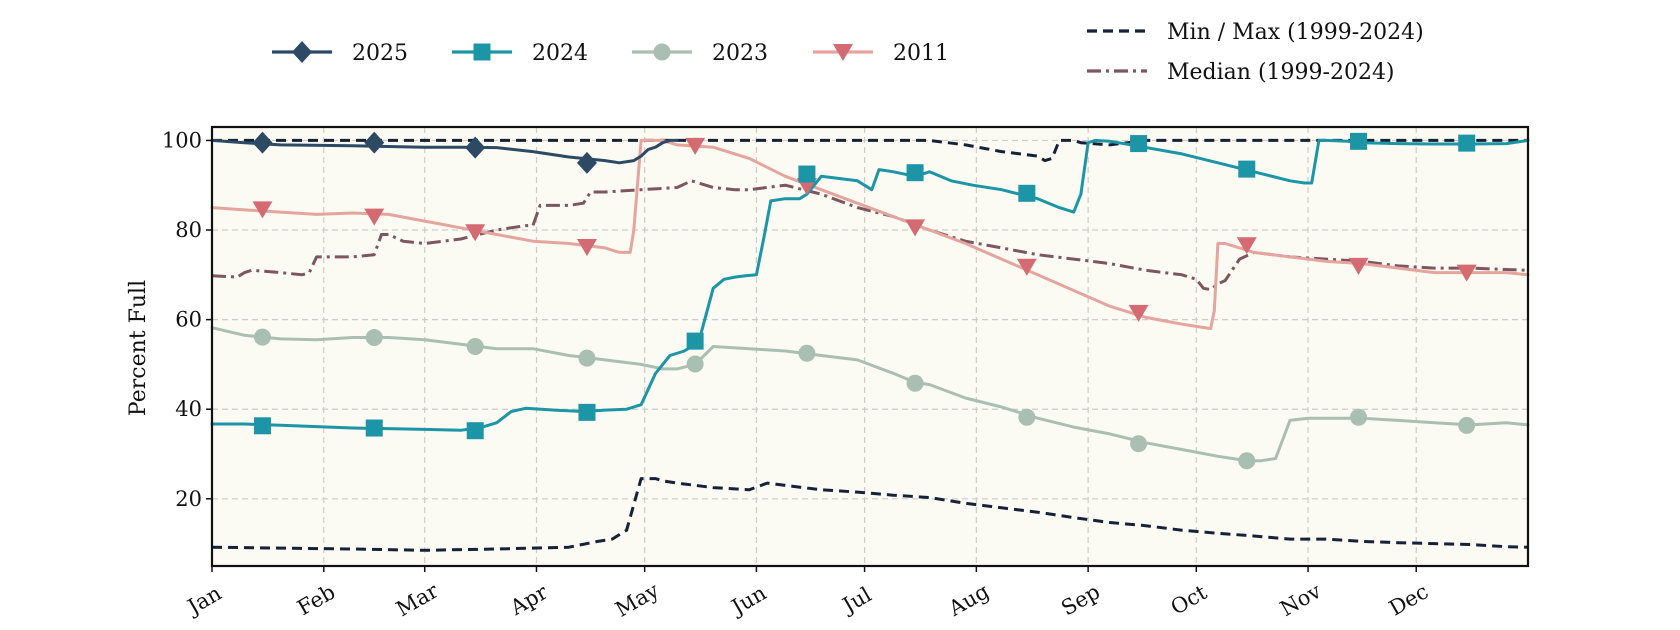 The image size is (1680, 630). I want to click on x-tick-label: Jul, so click(856, 600).